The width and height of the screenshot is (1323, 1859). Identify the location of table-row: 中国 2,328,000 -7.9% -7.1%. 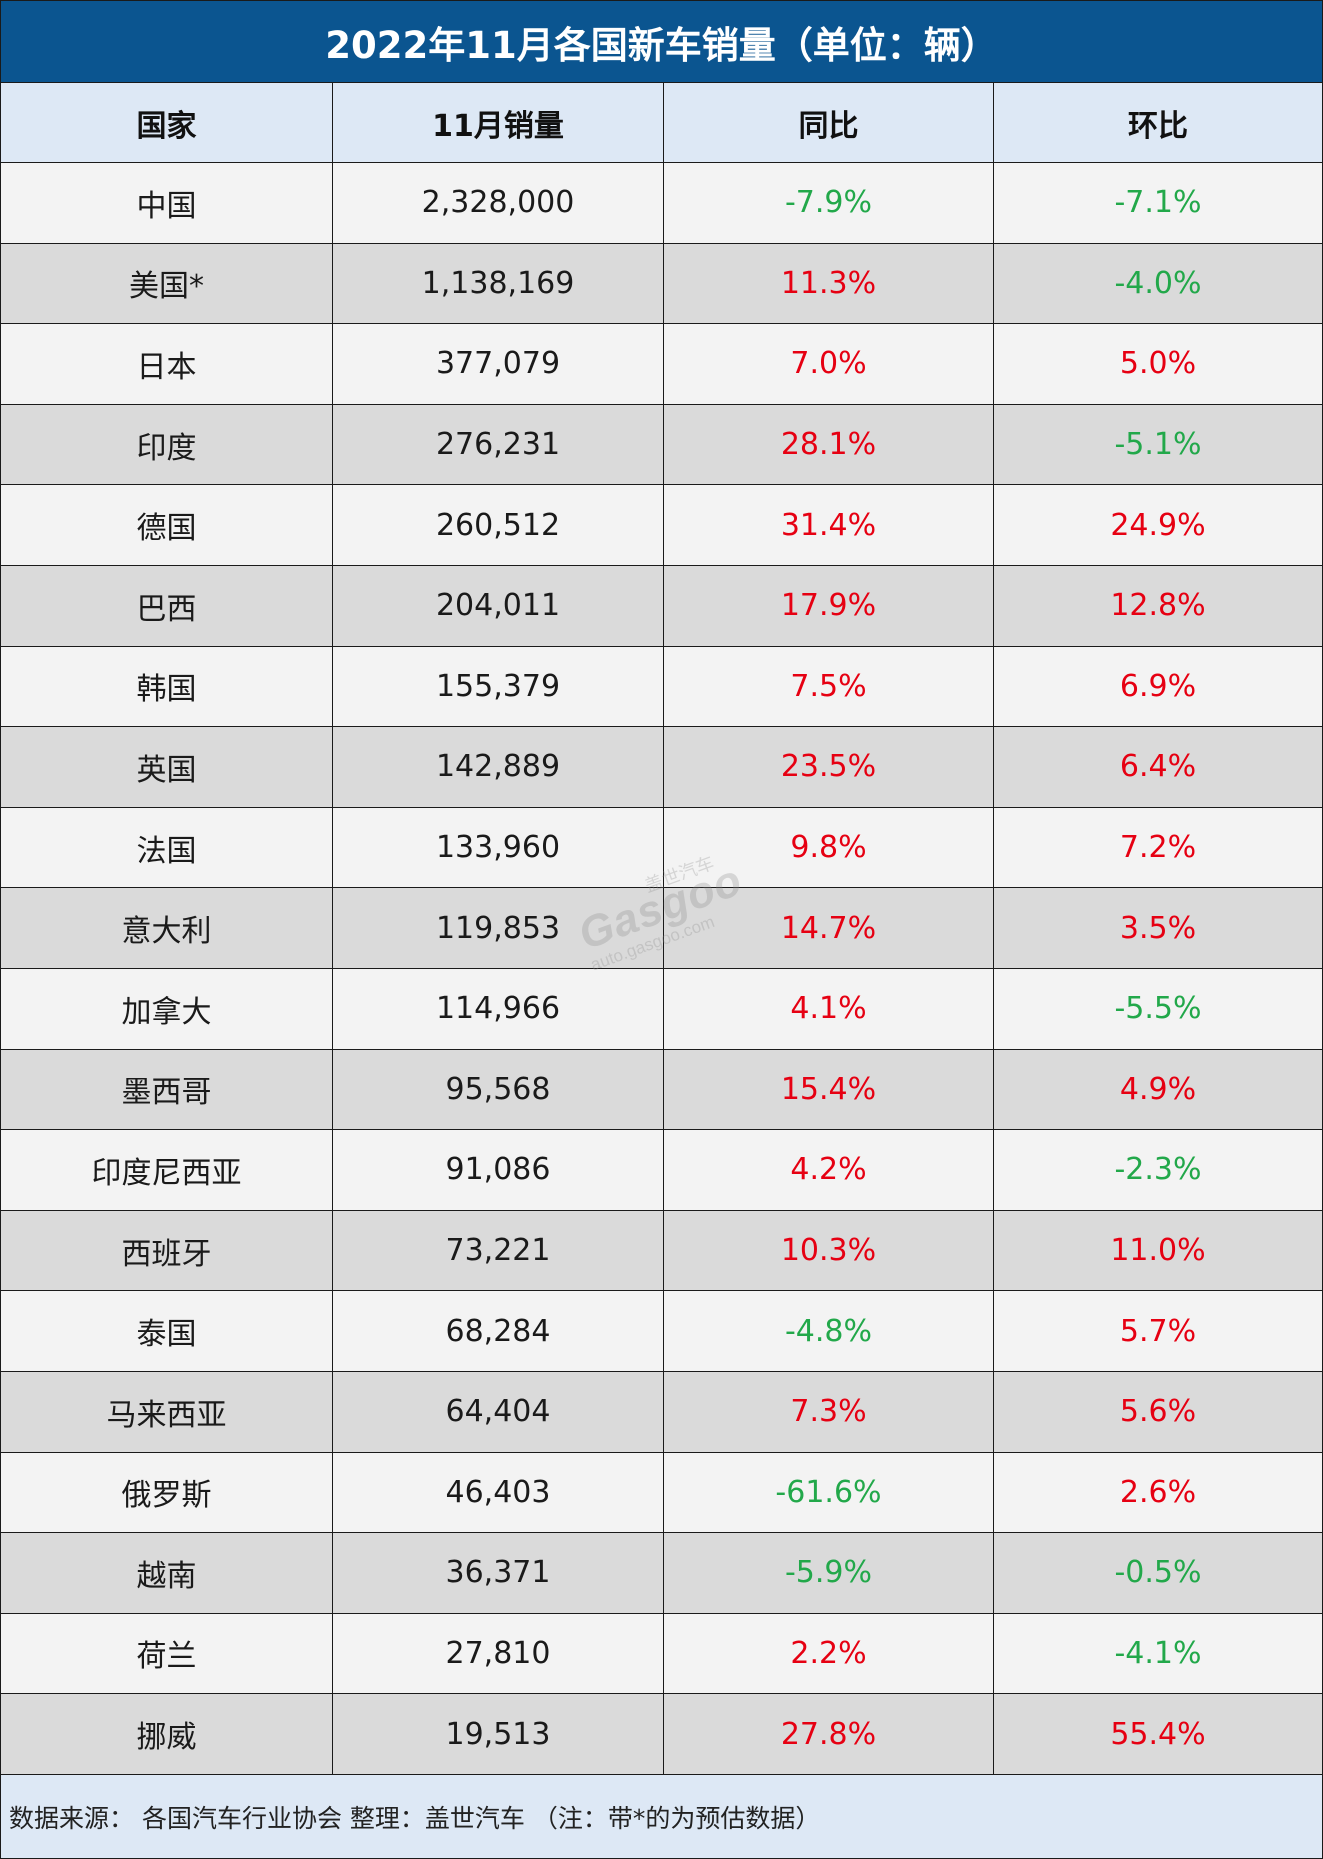
(661, 202).